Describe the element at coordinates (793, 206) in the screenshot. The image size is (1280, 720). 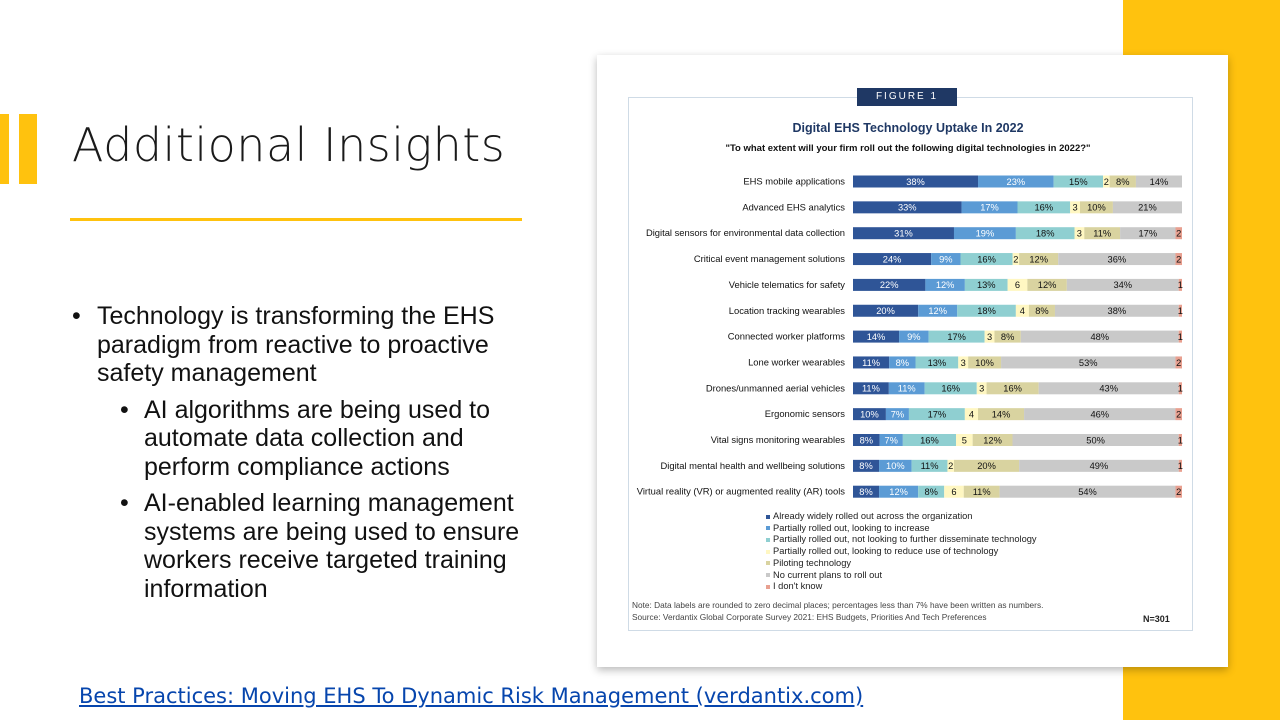
I see `category-label: Advanced EHS analytics` at that location.